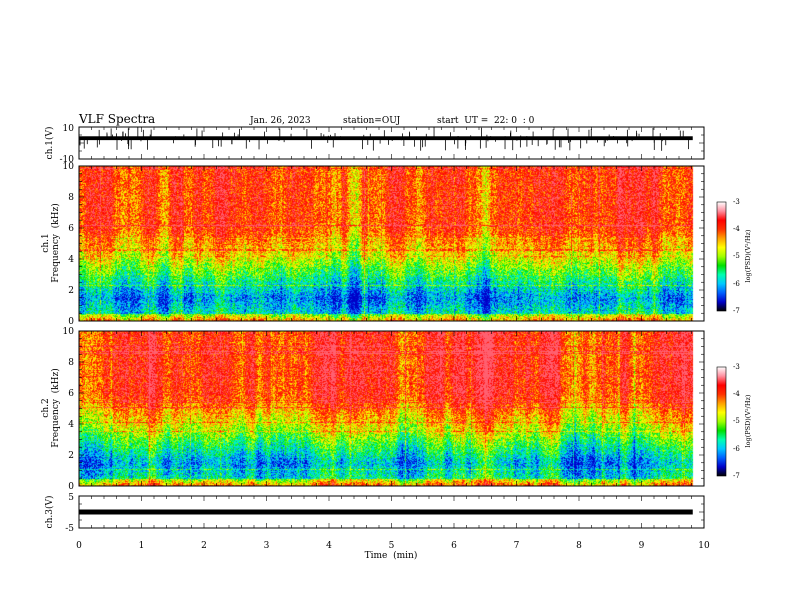 This screenshot has width=792, height=612. I want to click on x-tick-label-5: 5, so click(392, 546).